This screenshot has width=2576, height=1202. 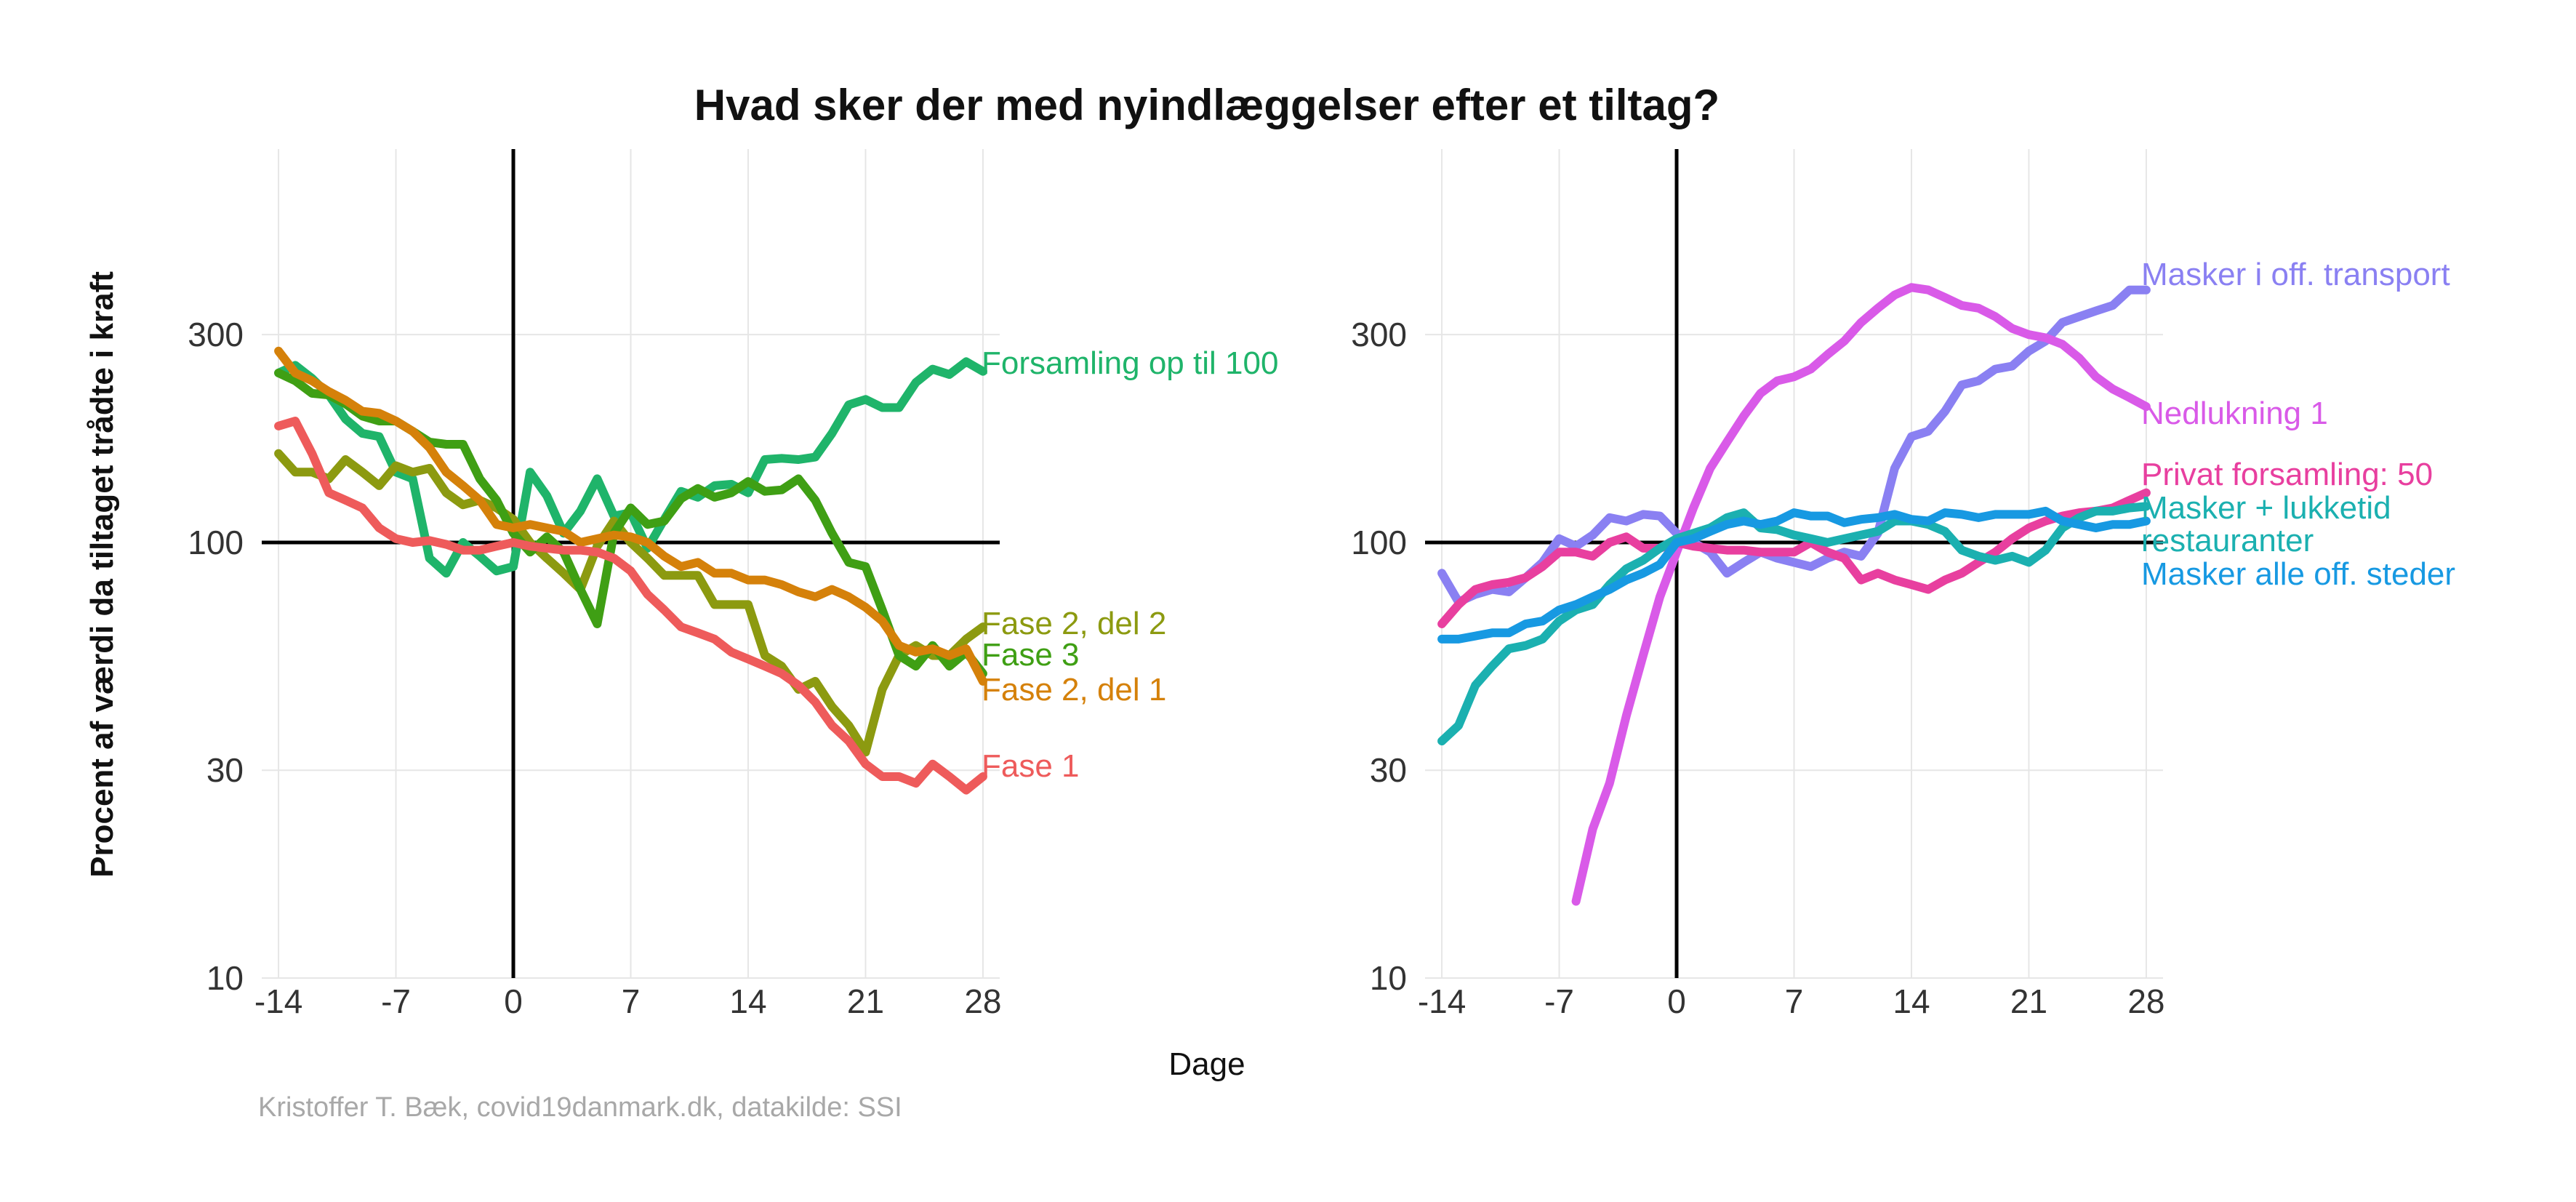 I want to click on series-label: restauranter, so click(x=2227, y=540).